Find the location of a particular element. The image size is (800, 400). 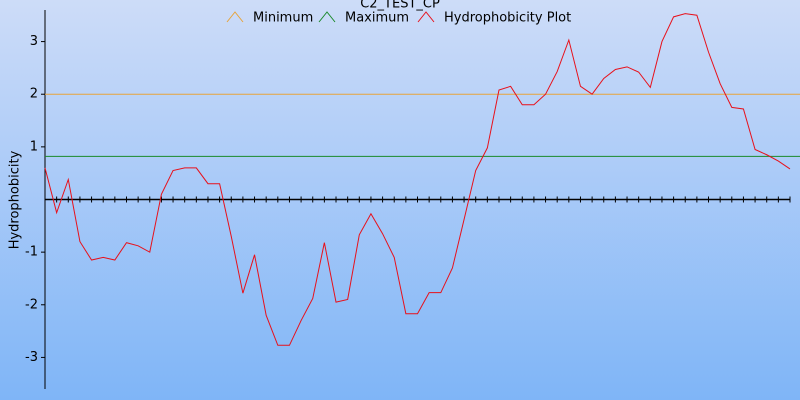

legend-label: Maximum is located at coordinates (377, 18).